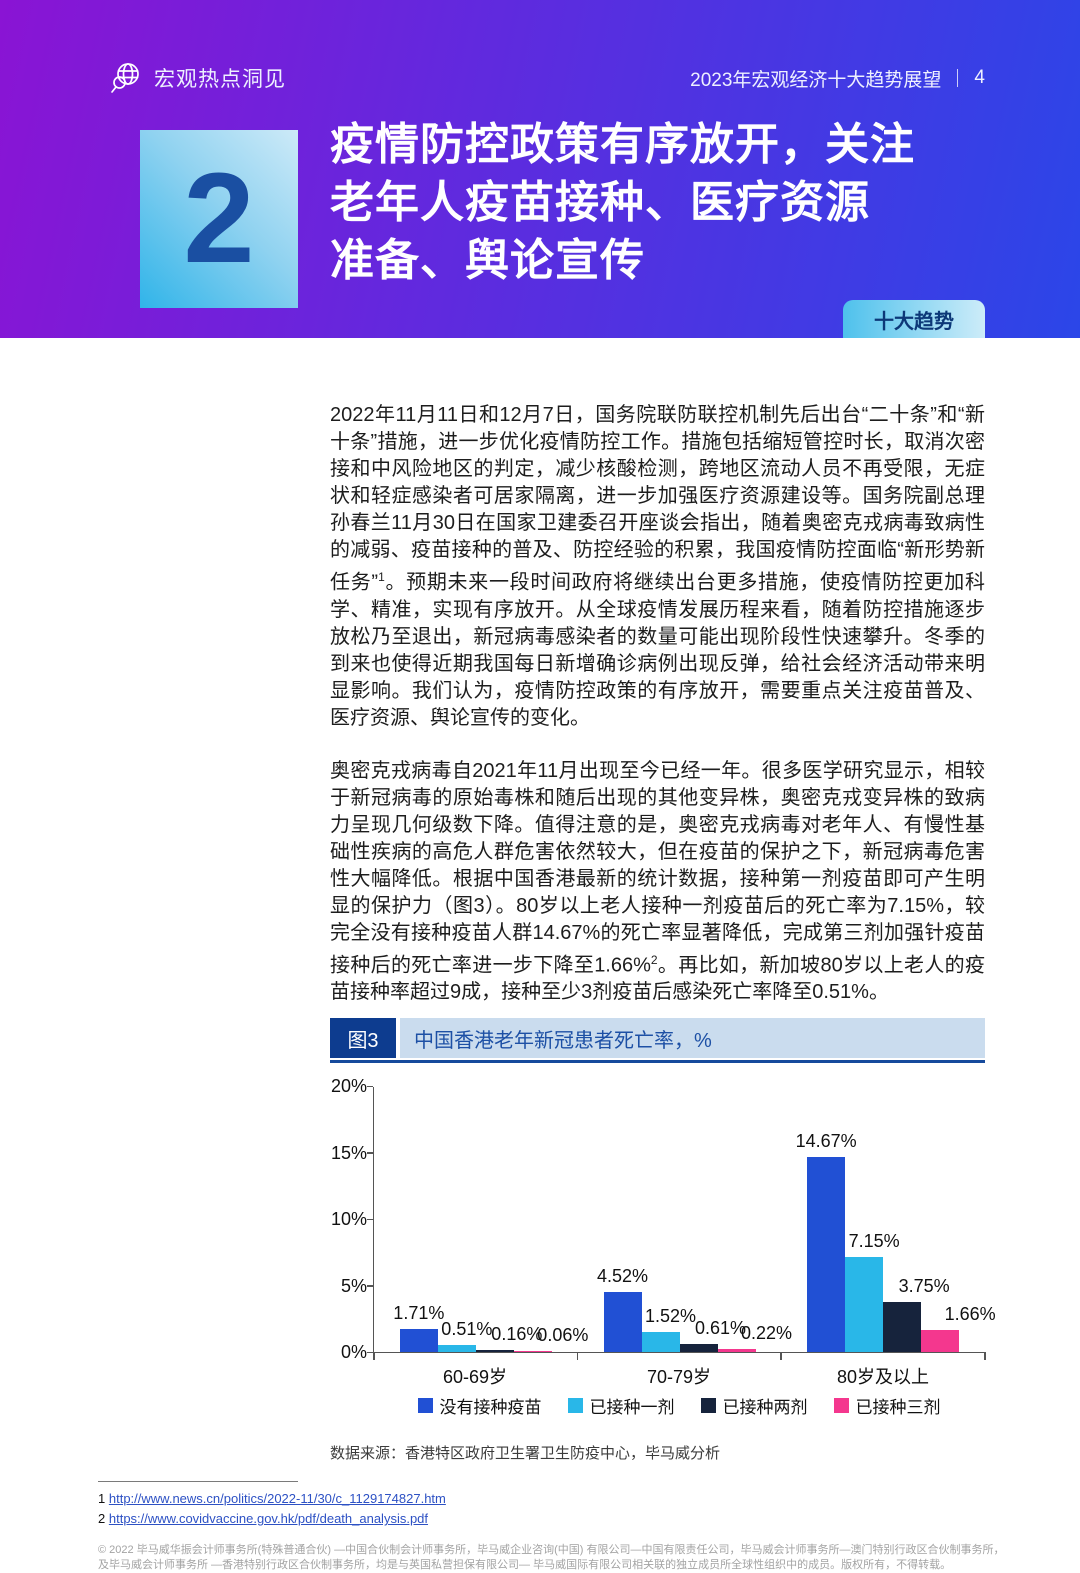 The height and width of the screenshot is (1573, 1080). What do you see at coordinates (348, 1219) in the screenshot?
I see `y-axis-label: 10%` at bounding box center [348, 1219].